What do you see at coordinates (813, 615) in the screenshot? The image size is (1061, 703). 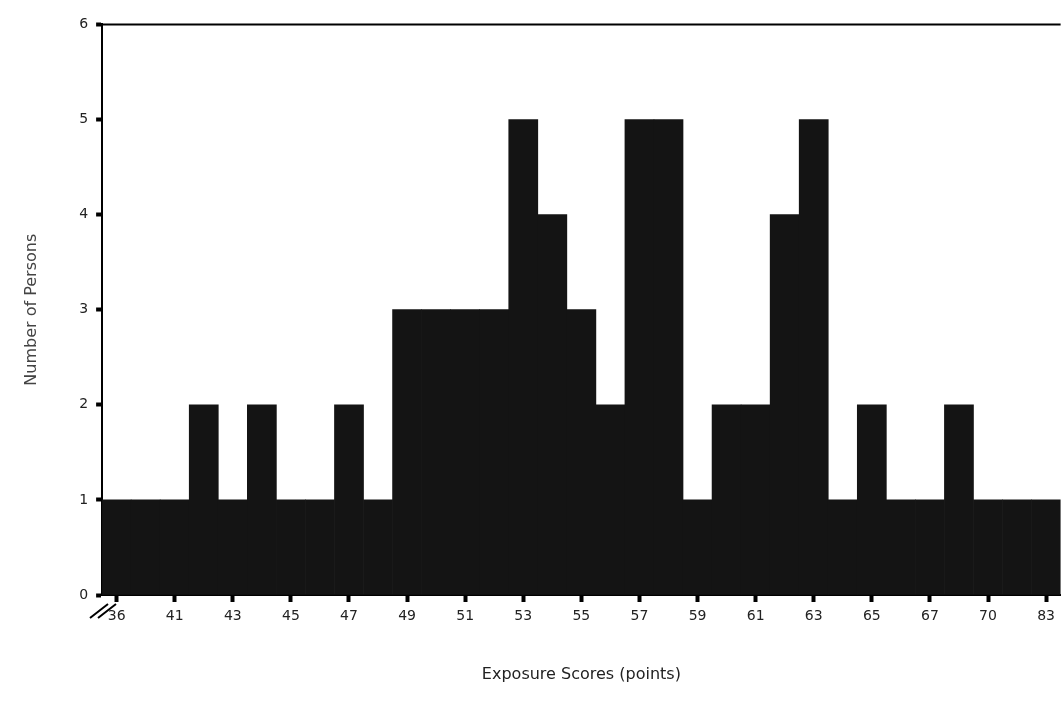 I see `x-tick-label: 63` at bounding box center [813, 615].